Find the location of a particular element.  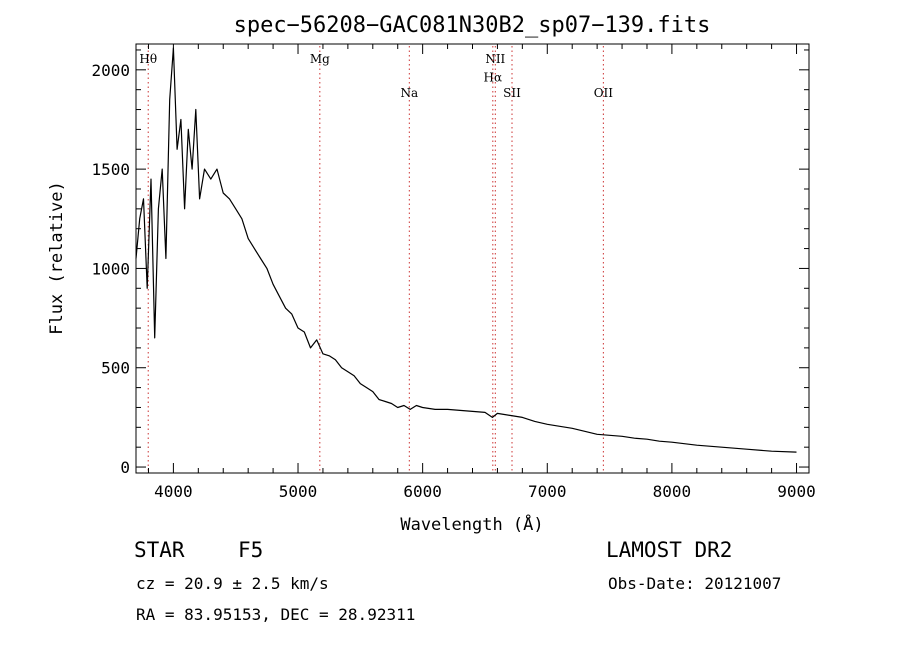

spectral-subclass: F5 is located at coordinates (251, 550).